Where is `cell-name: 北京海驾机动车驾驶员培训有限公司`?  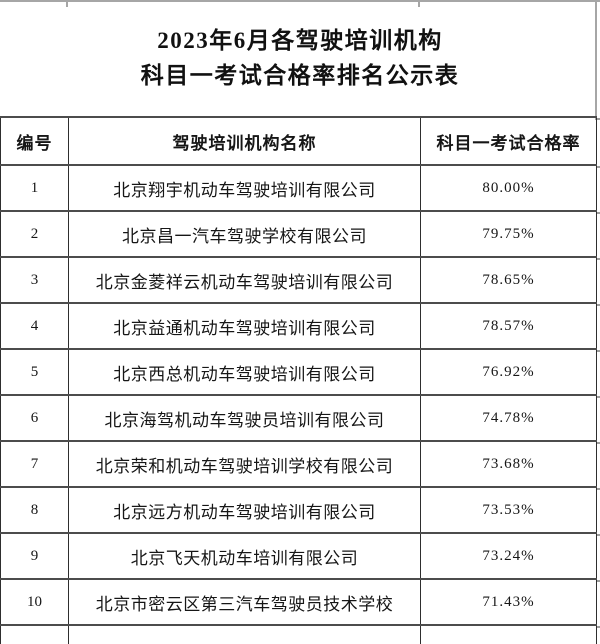
cell-name: 北京海驾机动车驾驶员培训有限公司 is located at coordinates (244, 418).